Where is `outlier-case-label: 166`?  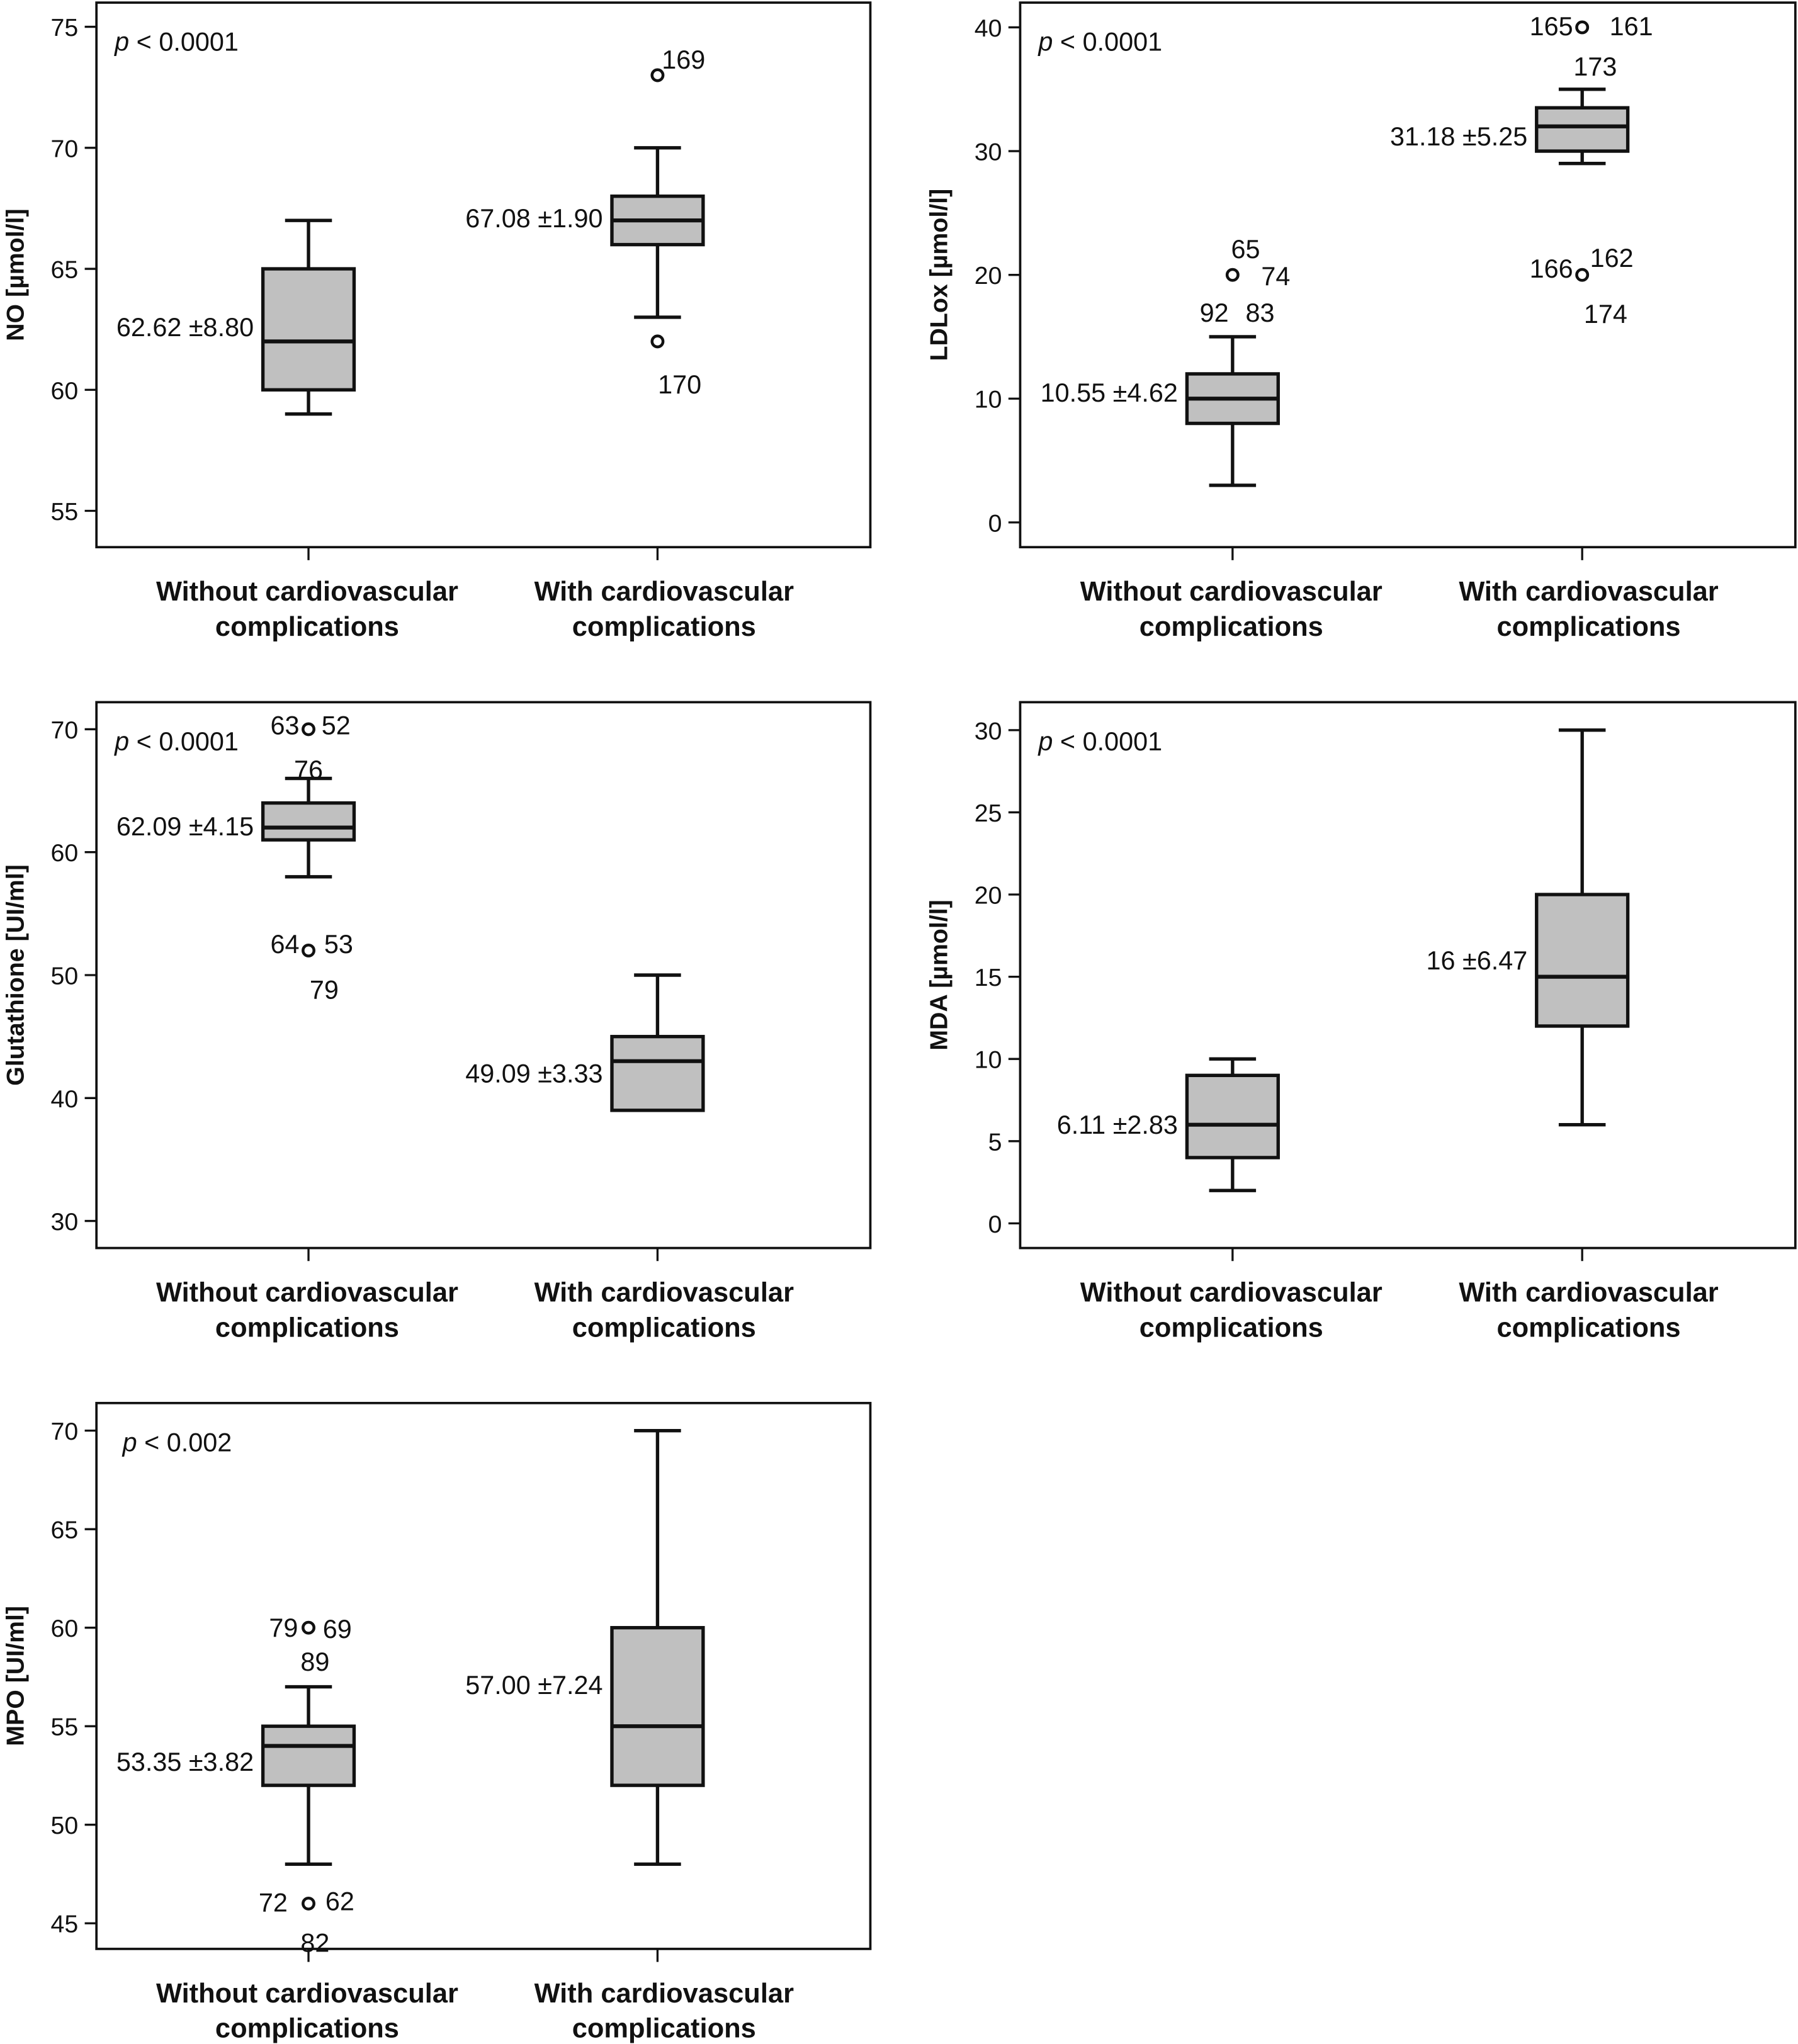
outlier-case-label: 166 is located at coordinates (1551, 268).